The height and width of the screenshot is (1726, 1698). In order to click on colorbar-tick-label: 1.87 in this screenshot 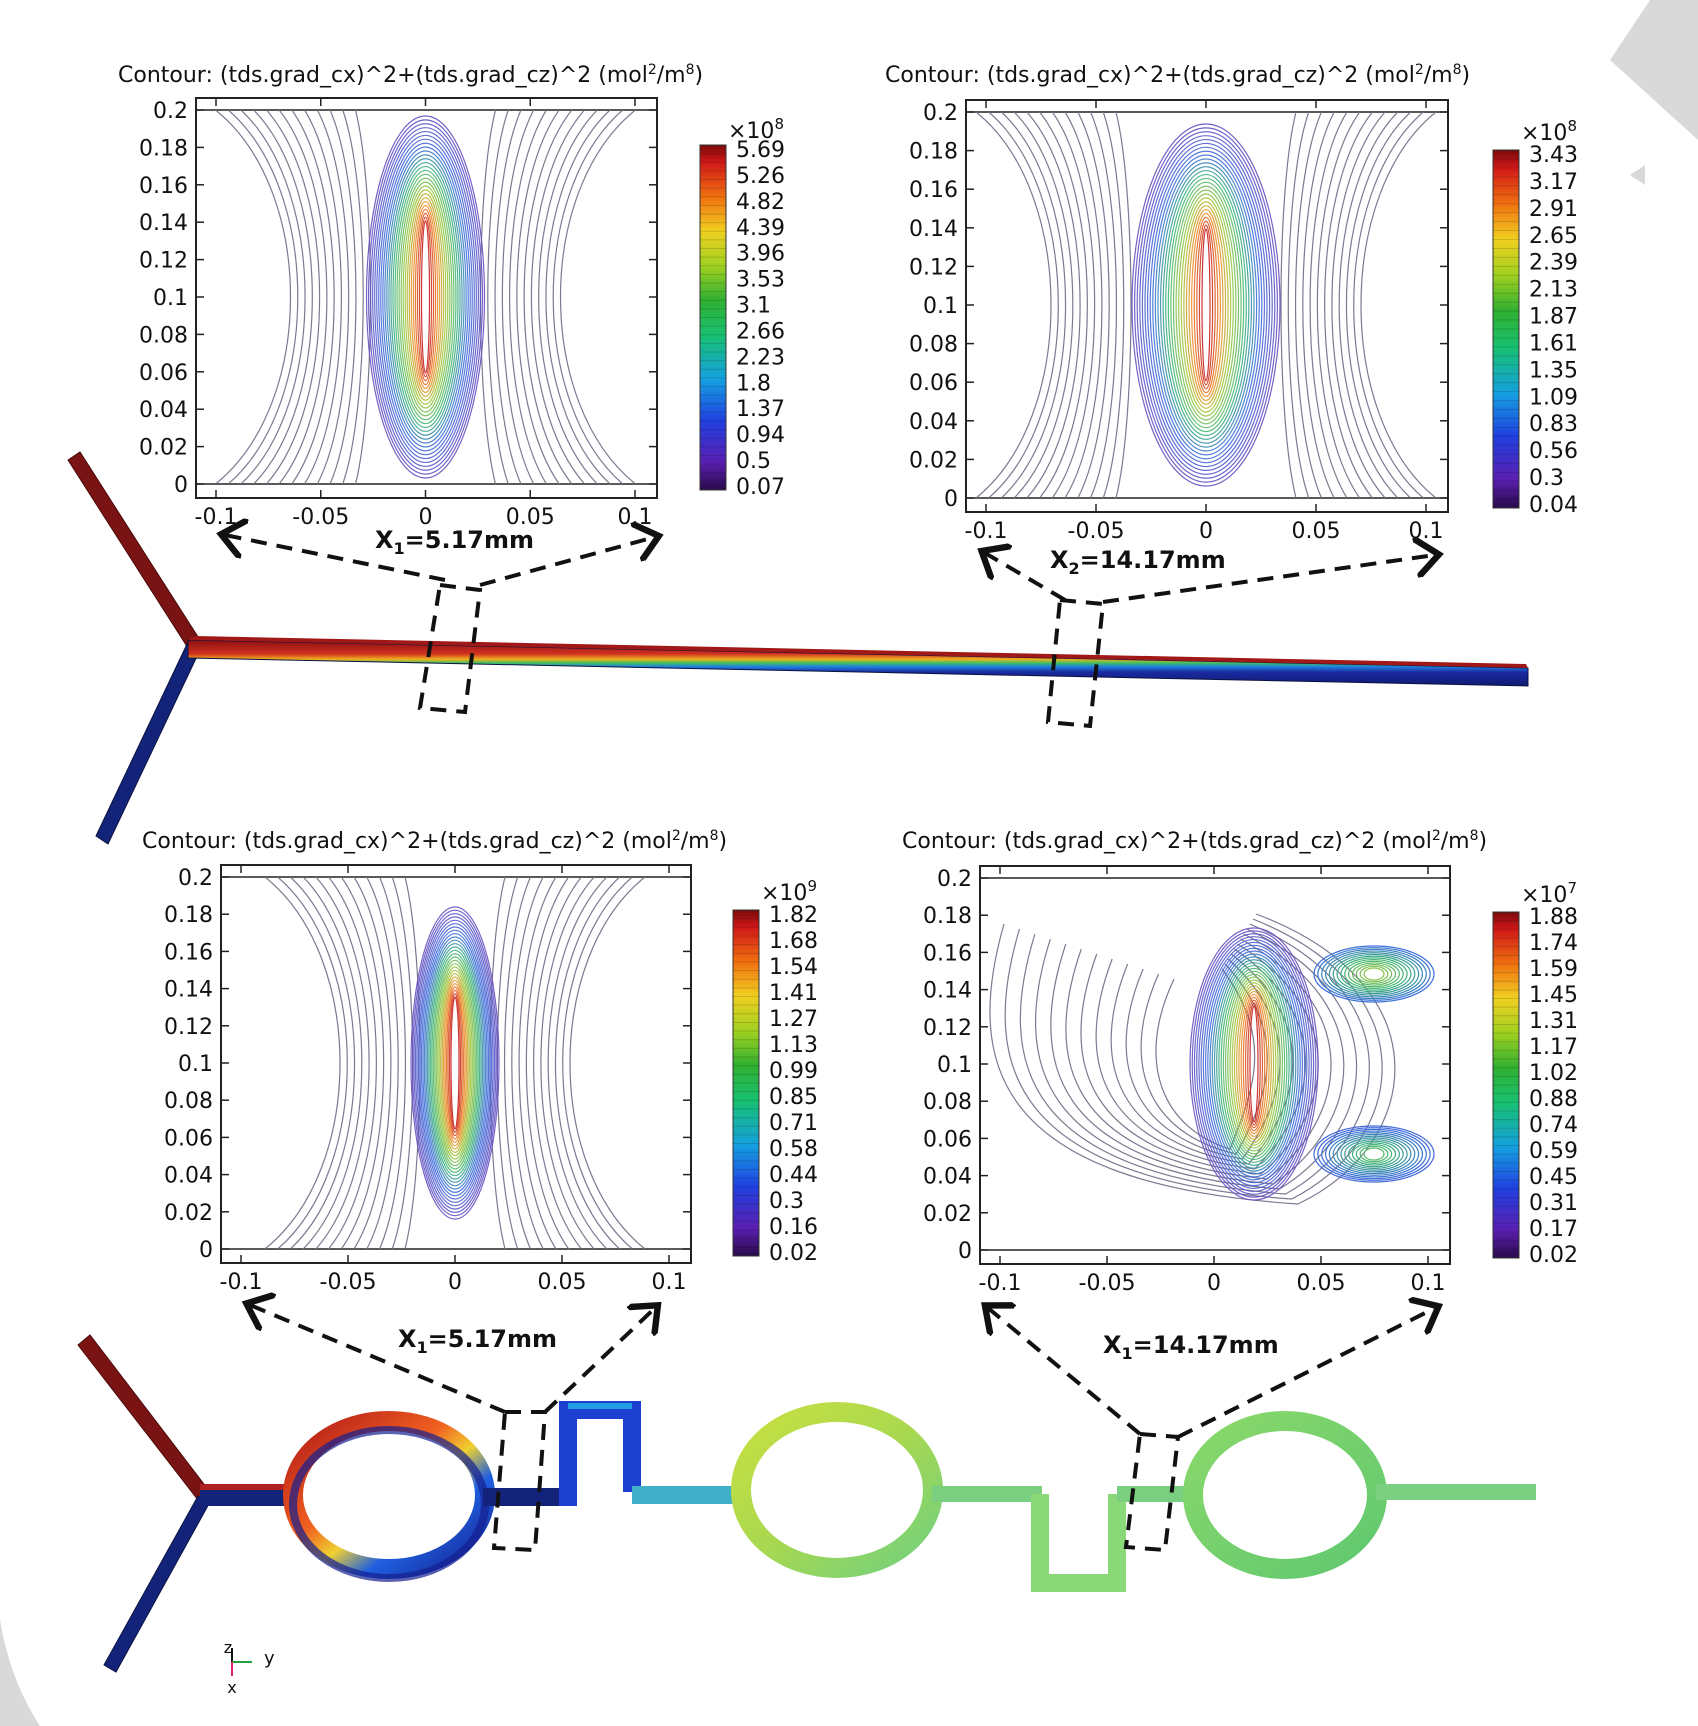, I will do `click(1553, 317)`.